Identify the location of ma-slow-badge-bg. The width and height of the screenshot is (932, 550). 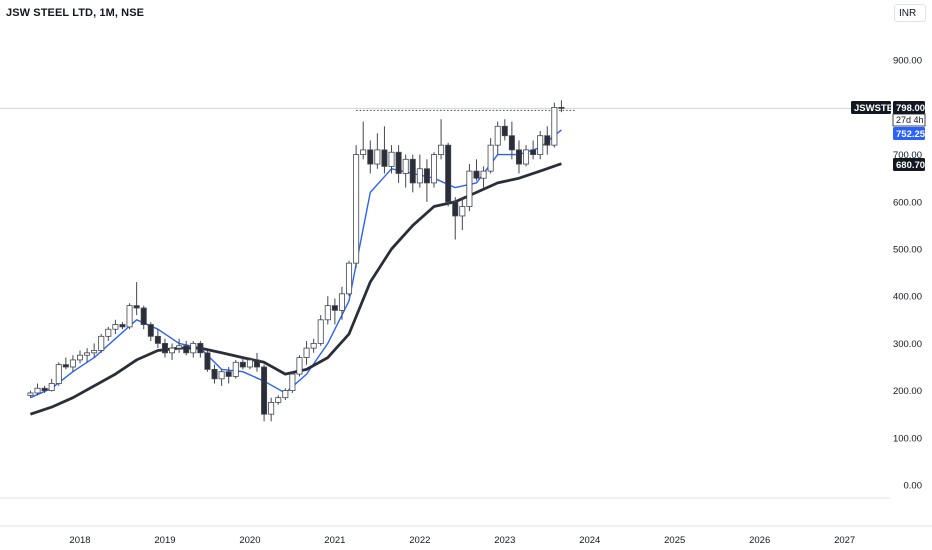
(909, 164).